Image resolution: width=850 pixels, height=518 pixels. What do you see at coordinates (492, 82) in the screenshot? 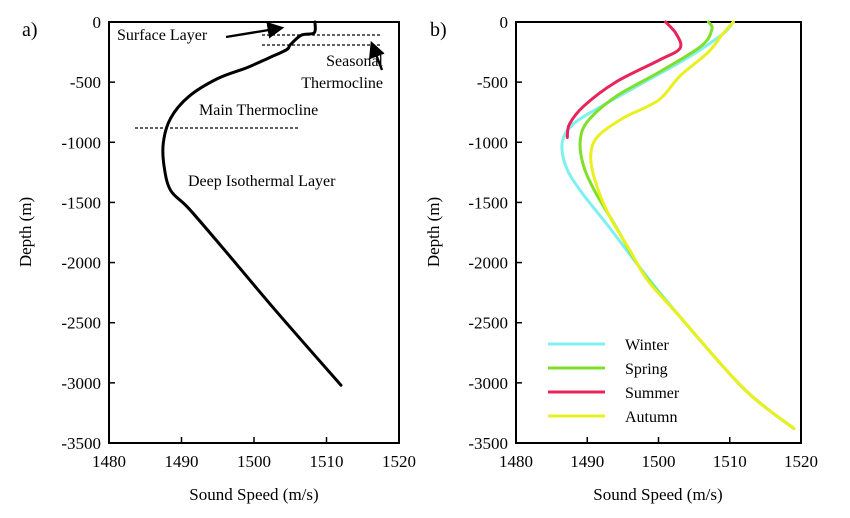
I see `panel-b-y-tick-label-1: -500` at bounding box center [492, 82].